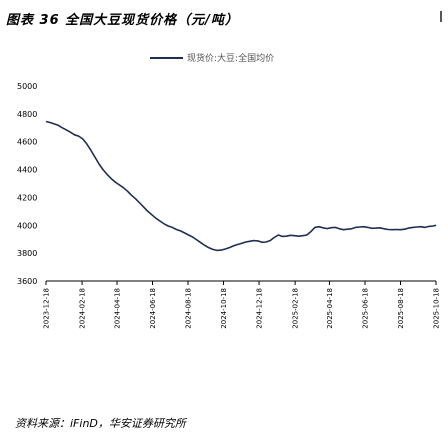  What do you see at coordinates (224, 308) in the screenshot?
I see `x-tick-label: 2024-10-18` at bounding box center [224, 308].